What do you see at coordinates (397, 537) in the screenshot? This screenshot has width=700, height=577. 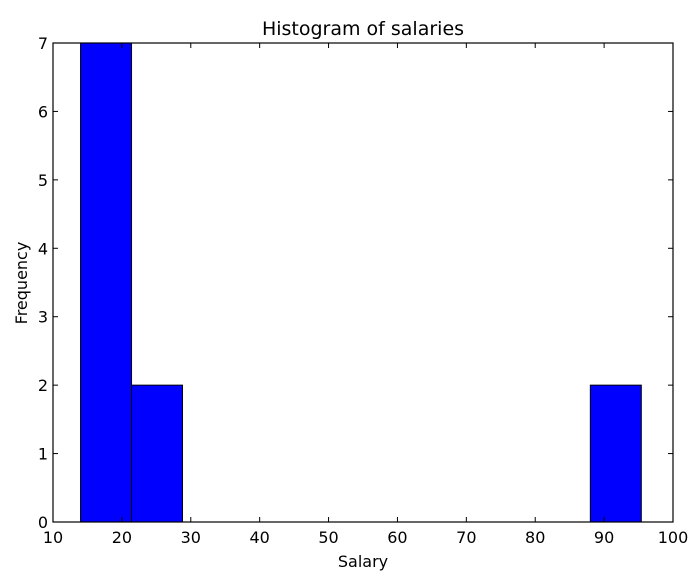 I see `x-tick-label: 60` at bounding box center [397, 537].